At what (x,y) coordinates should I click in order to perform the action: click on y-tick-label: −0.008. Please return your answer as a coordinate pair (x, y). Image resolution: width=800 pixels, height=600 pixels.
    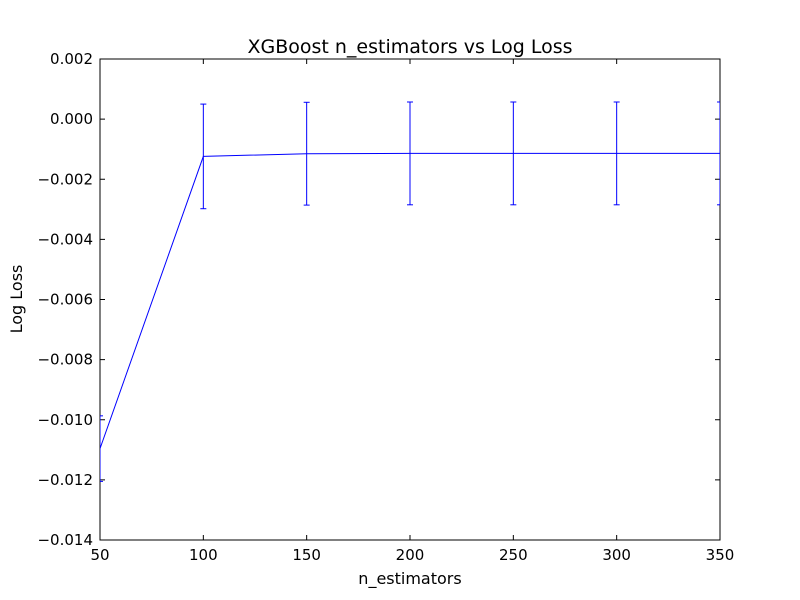
    Looking at the image, I should click on (65, 360).